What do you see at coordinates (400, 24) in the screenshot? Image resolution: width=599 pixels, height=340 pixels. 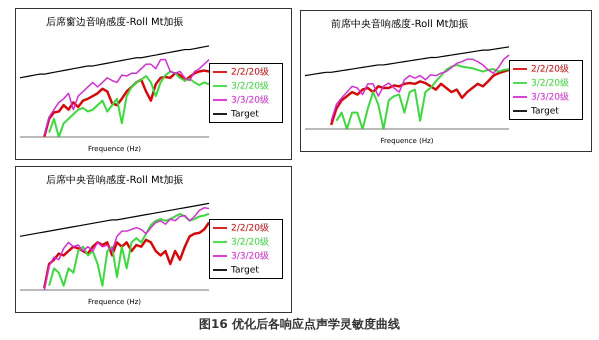 I see `chart-title: 前席中央音响感度-Roll Mt加振` at bounding box center [400, 24].